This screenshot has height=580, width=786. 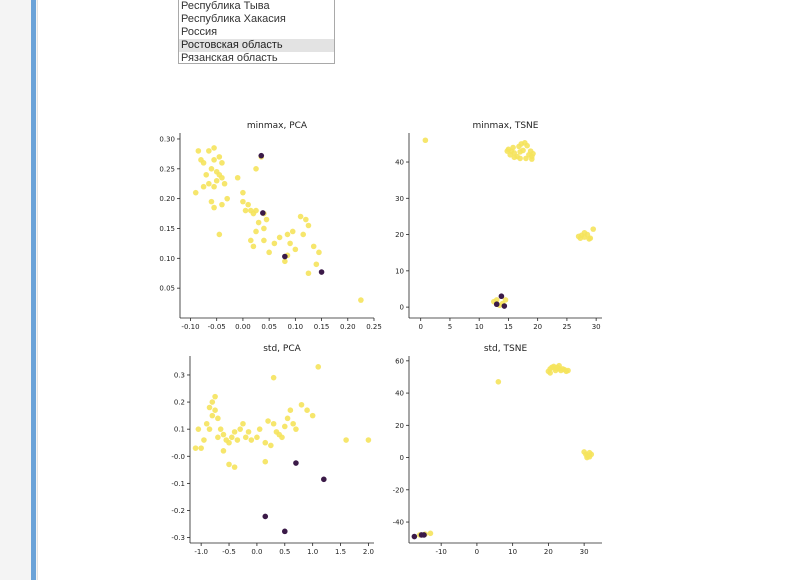 I want to click on x-tick-label: 30, so click(x=584, y=552).